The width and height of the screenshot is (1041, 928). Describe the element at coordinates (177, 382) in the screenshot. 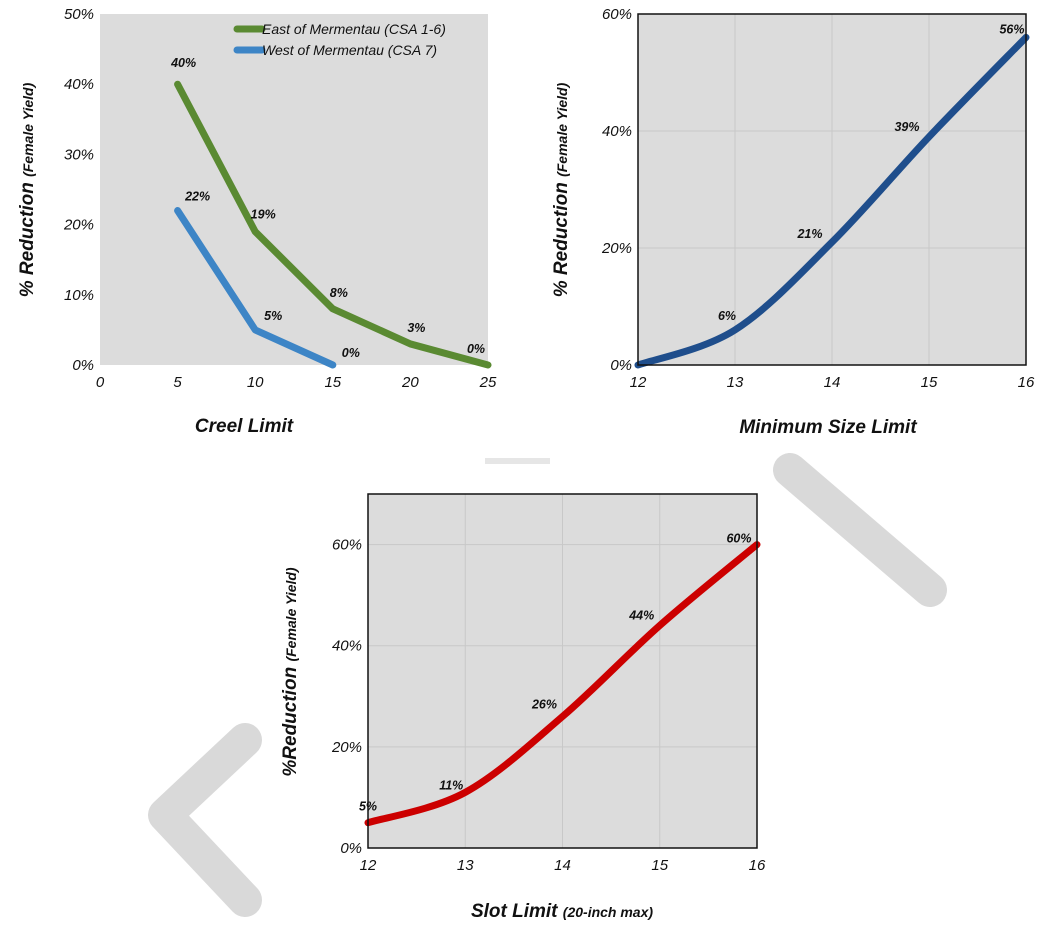

I see `x-tick-label: 5` at that location.